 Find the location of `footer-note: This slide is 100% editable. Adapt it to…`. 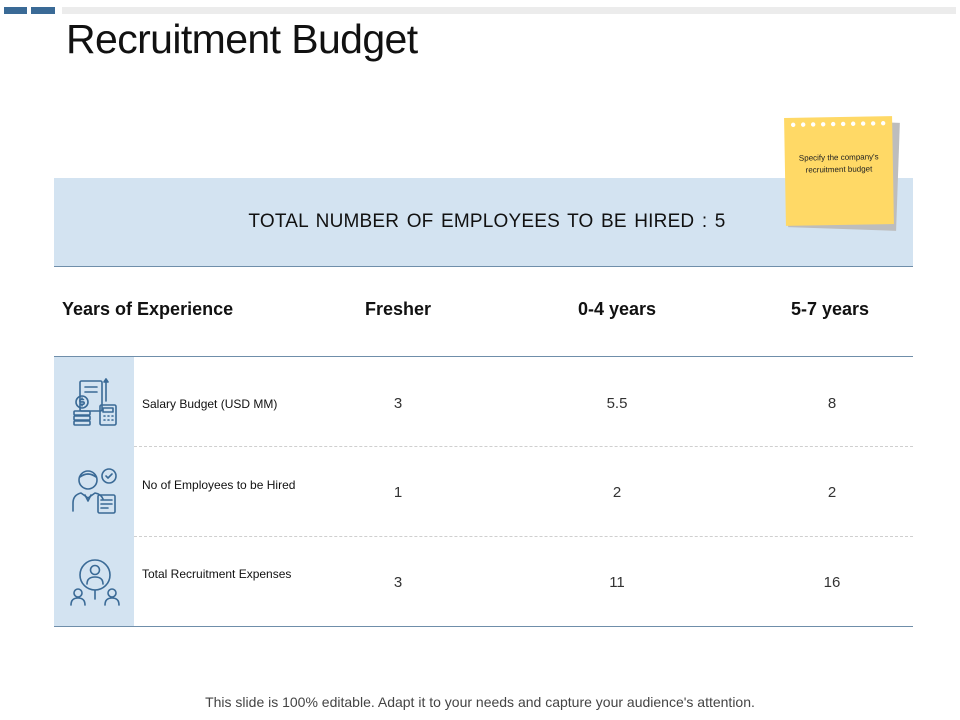

footer-note: This slide is 100% editable. Adapt it to… is located at coordinates (480, 702).